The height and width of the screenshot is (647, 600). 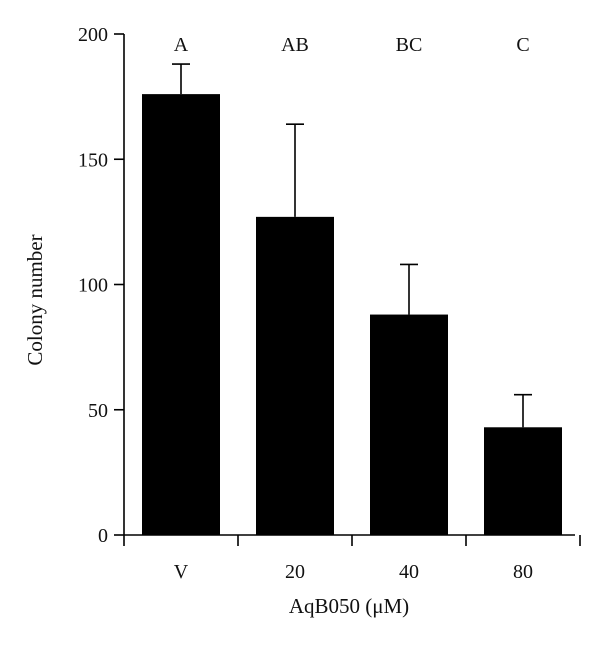 What do you see at coordinates (409, 45) in the screenshot?
I see `significance-letter: BC` at bounding box center [409, 45].